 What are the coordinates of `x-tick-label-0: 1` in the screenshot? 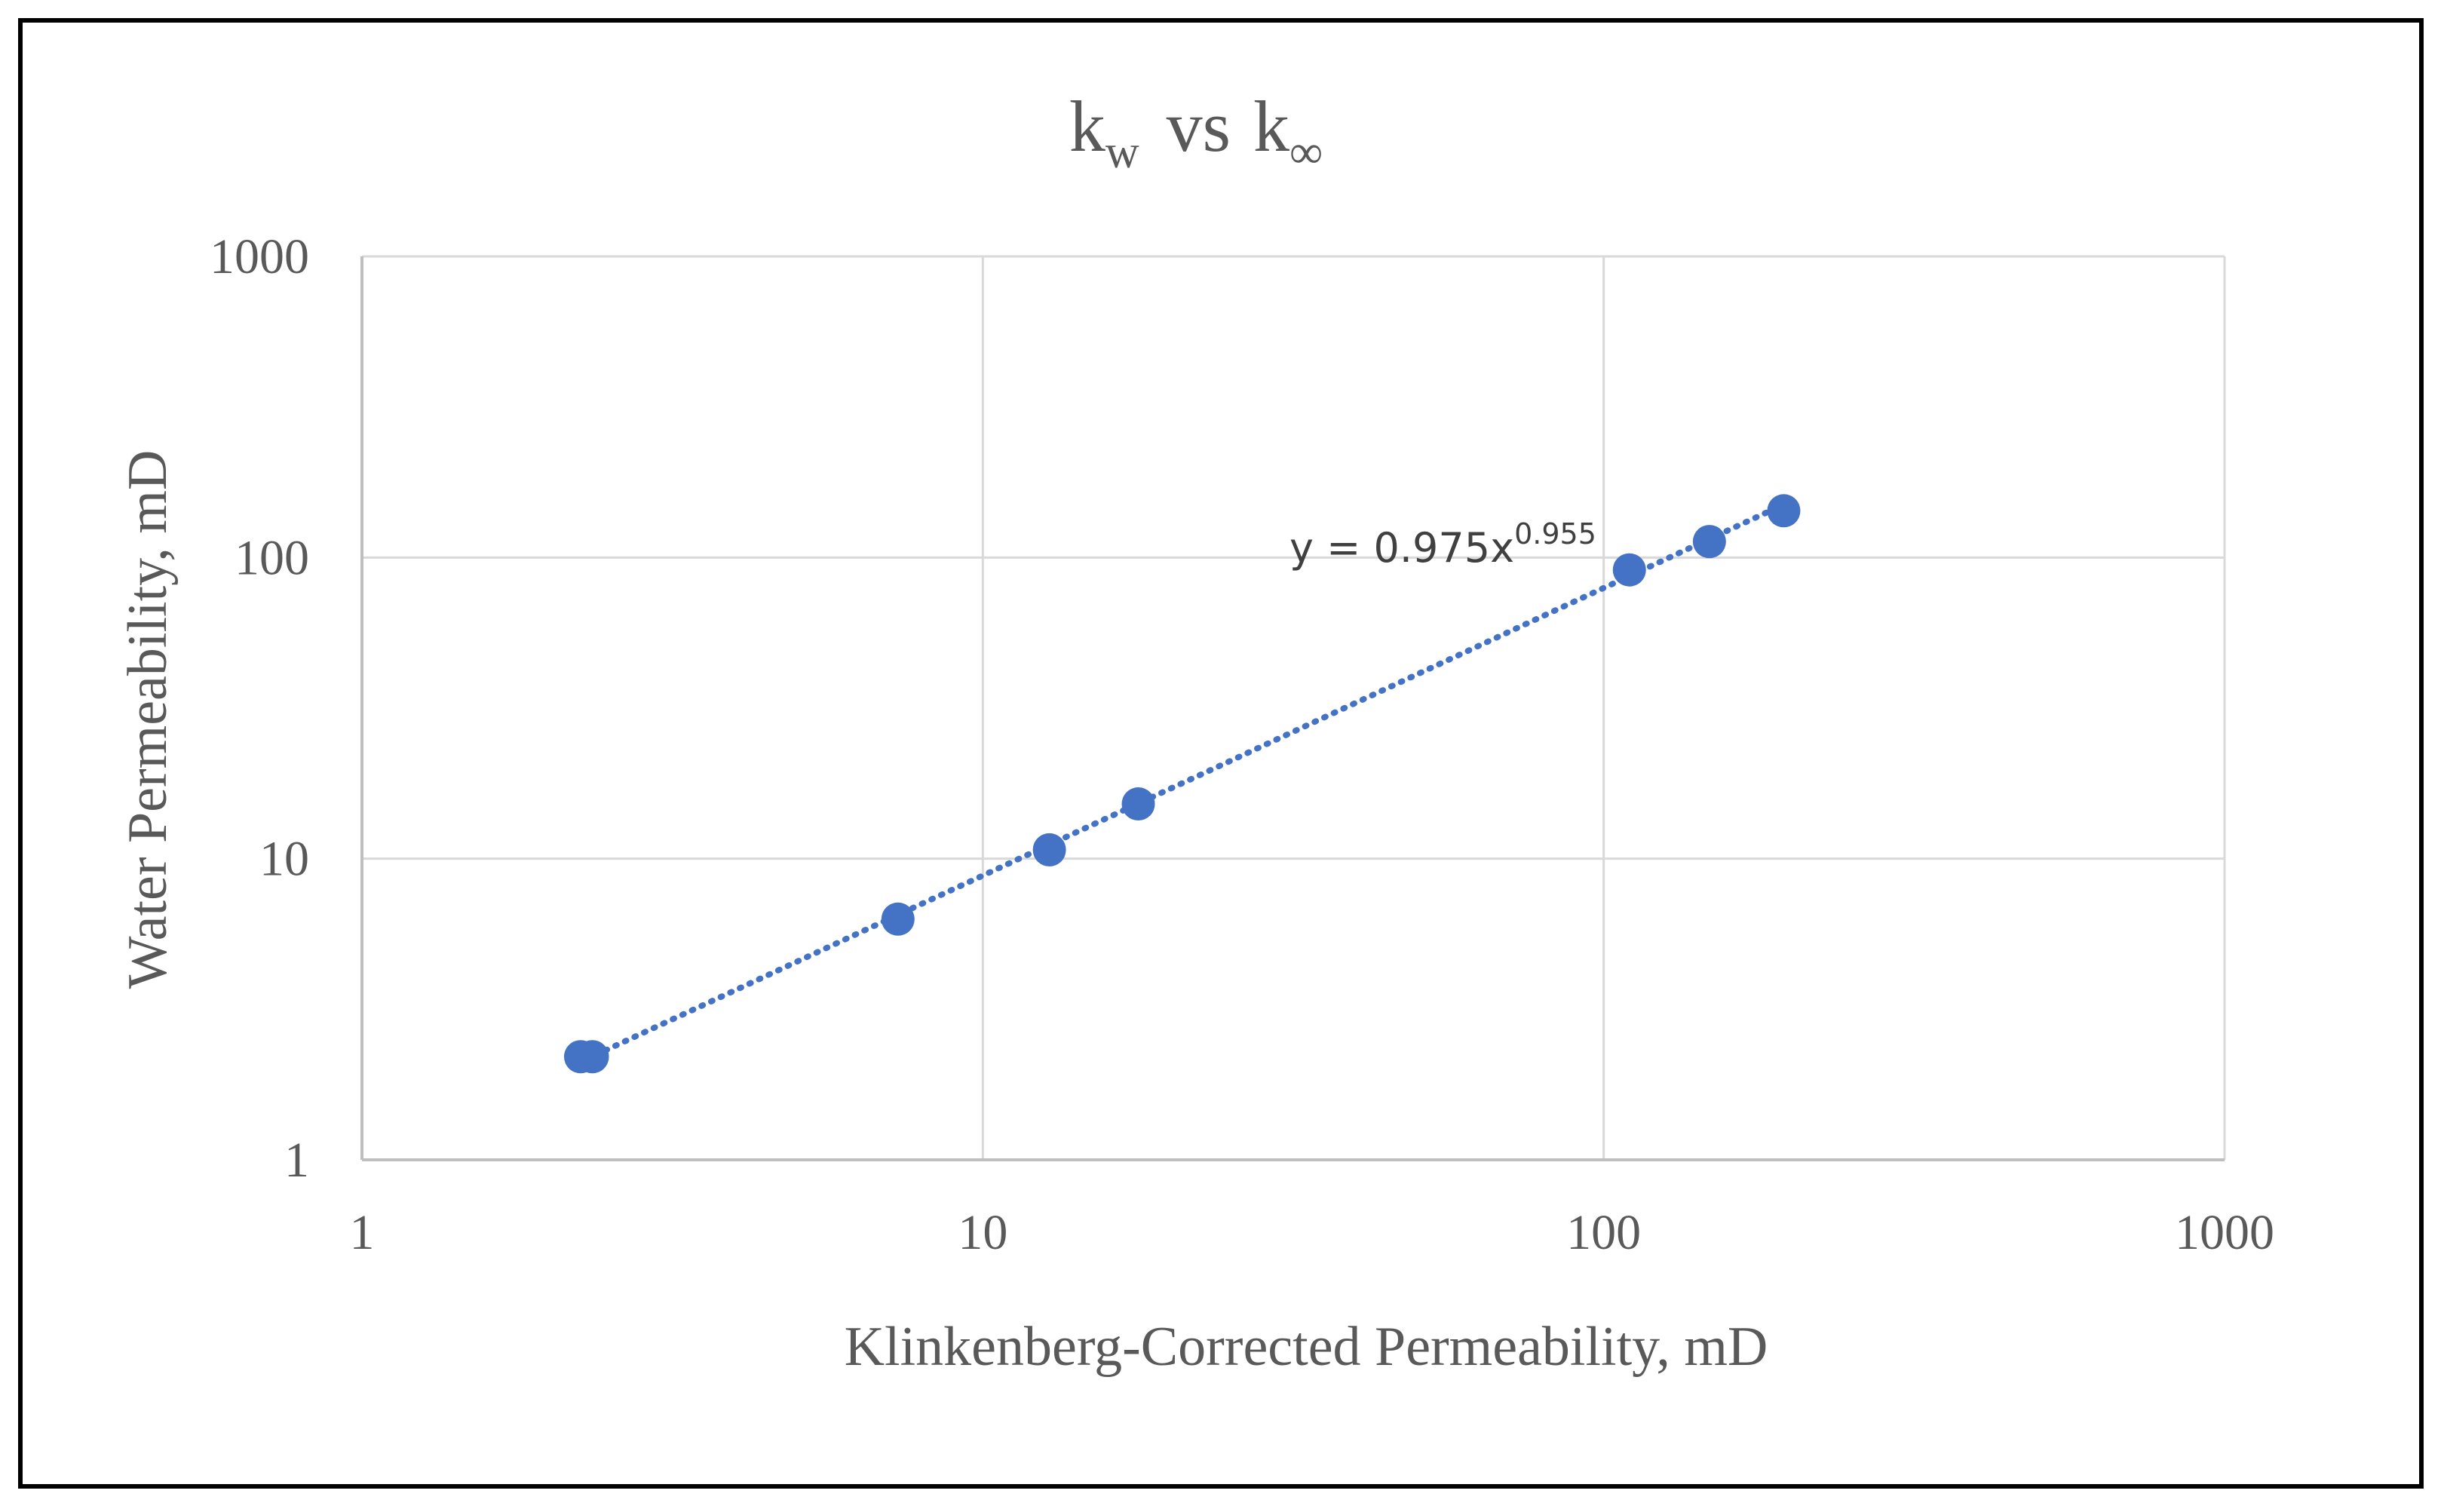 It's located at (362, 1232).